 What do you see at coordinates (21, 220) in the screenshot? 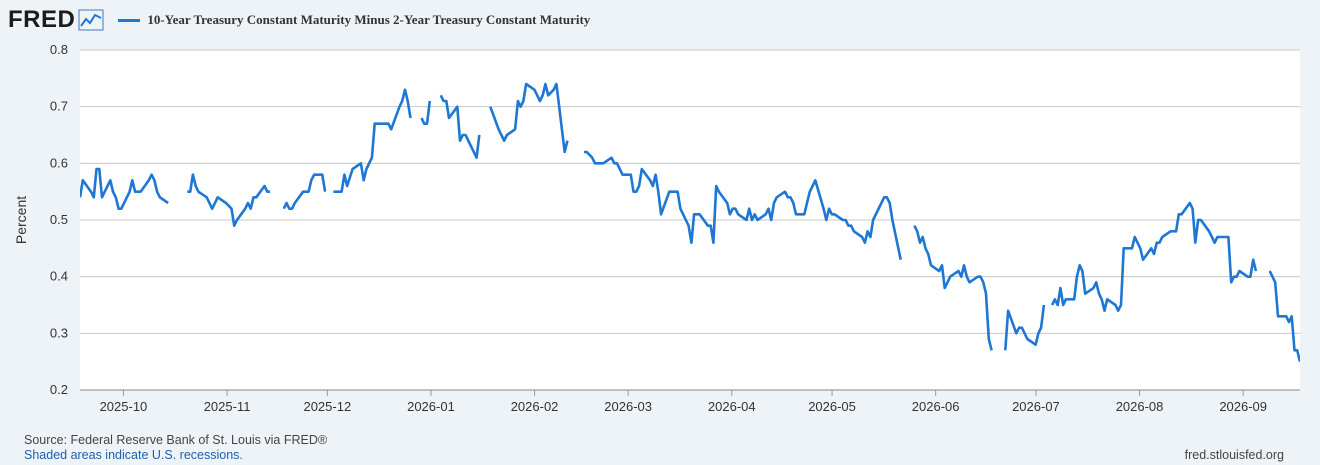
I see `y-axis-label: Percent` at bounding box center [21, 220].